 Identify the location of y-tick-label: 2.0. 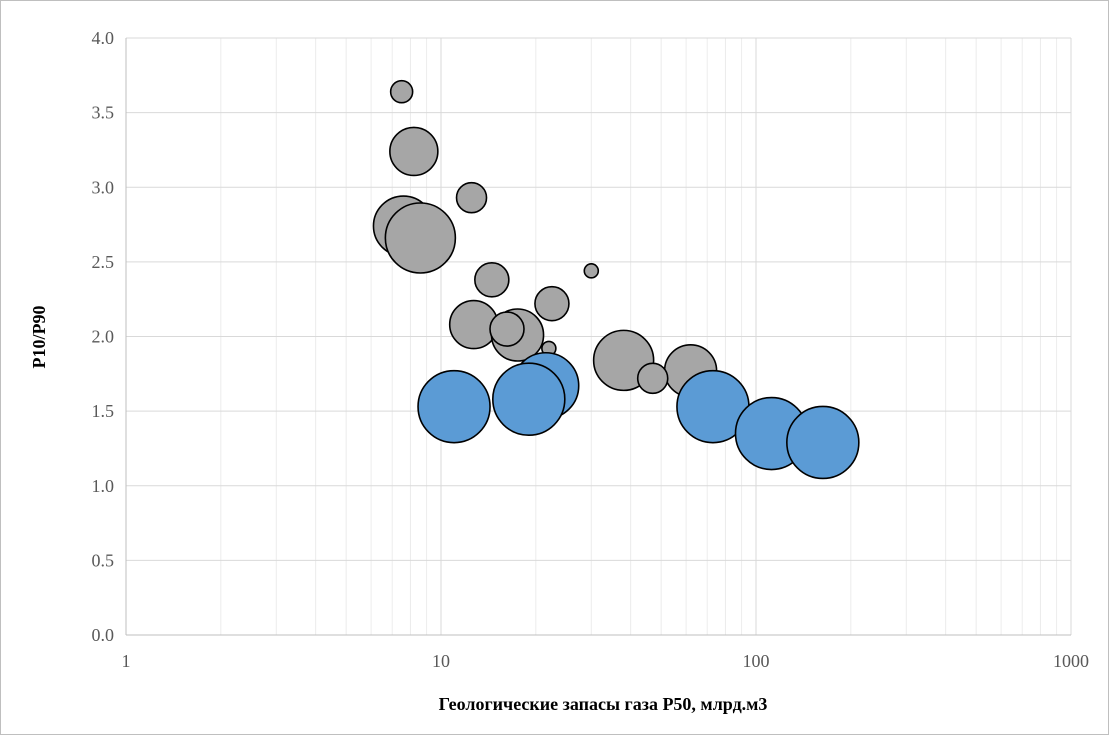
(103, 337).